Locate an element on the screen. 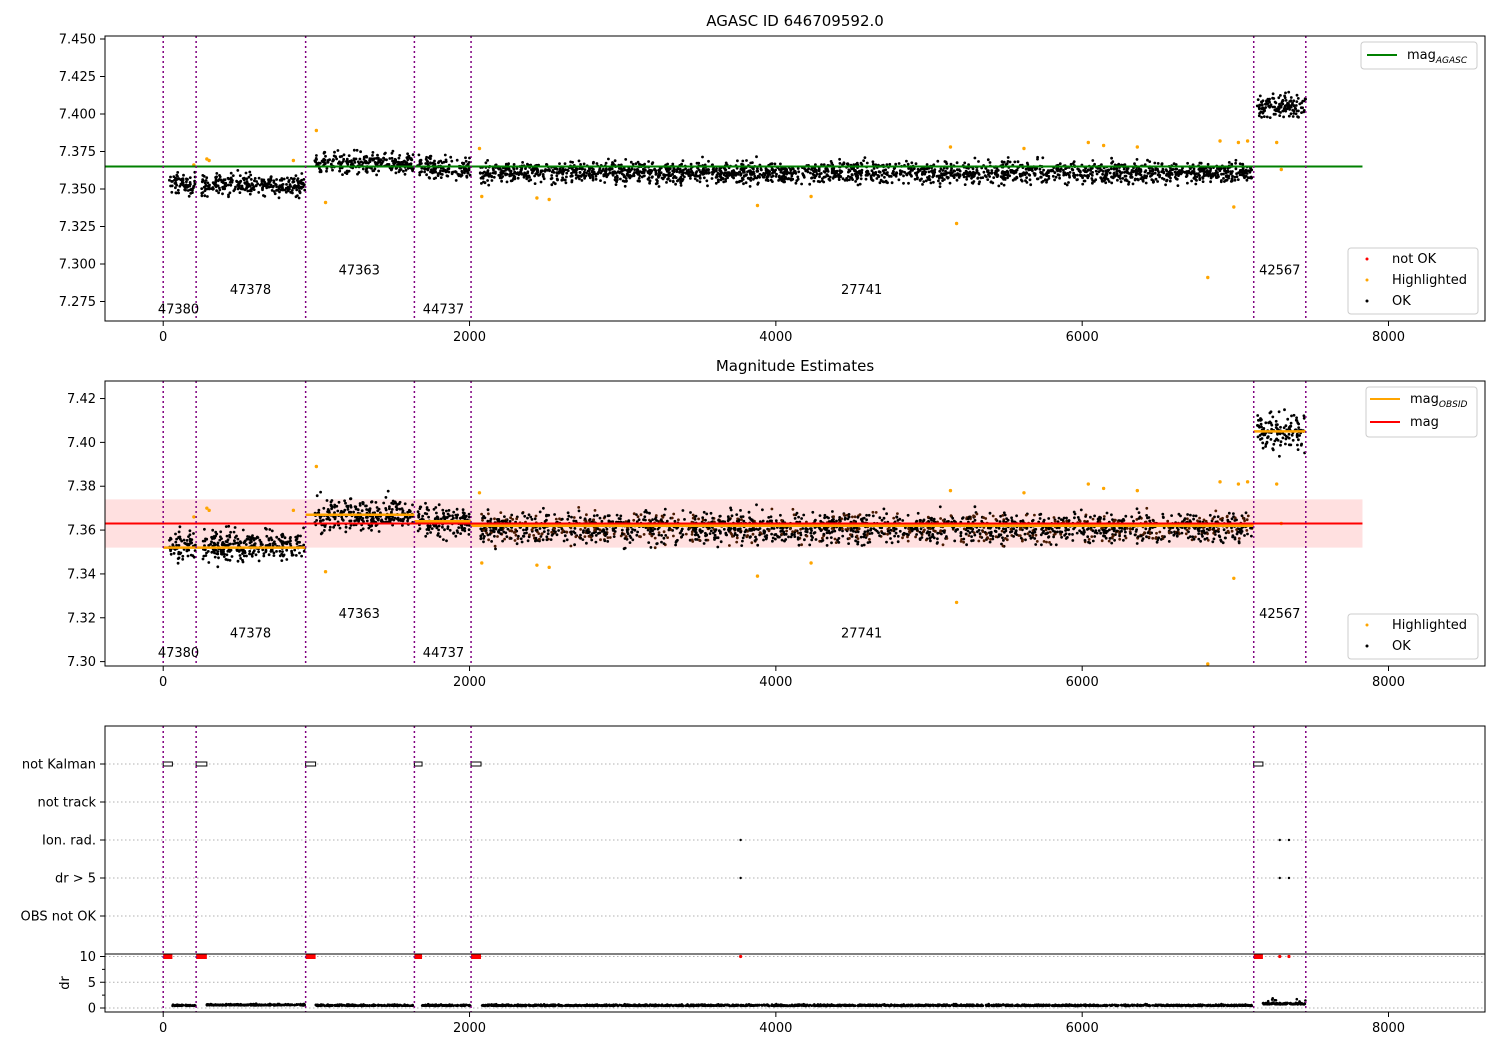 This screenshot has height=1050, width=1500. legend-agasc-upper: magAGASC is located at coordinates (1419, 55).